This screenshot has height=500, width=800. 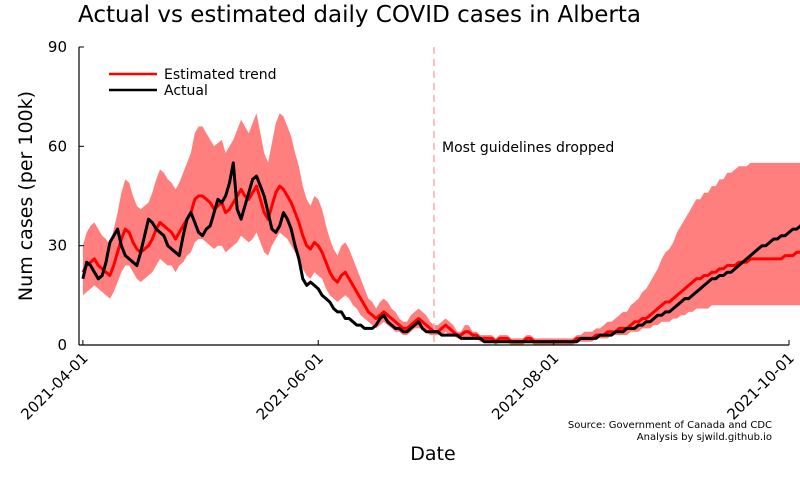 What do you see at coordinates (186, 91) in the screenshot?
I see `legend-actual-label: Actual` at bounding box center [186, 91].